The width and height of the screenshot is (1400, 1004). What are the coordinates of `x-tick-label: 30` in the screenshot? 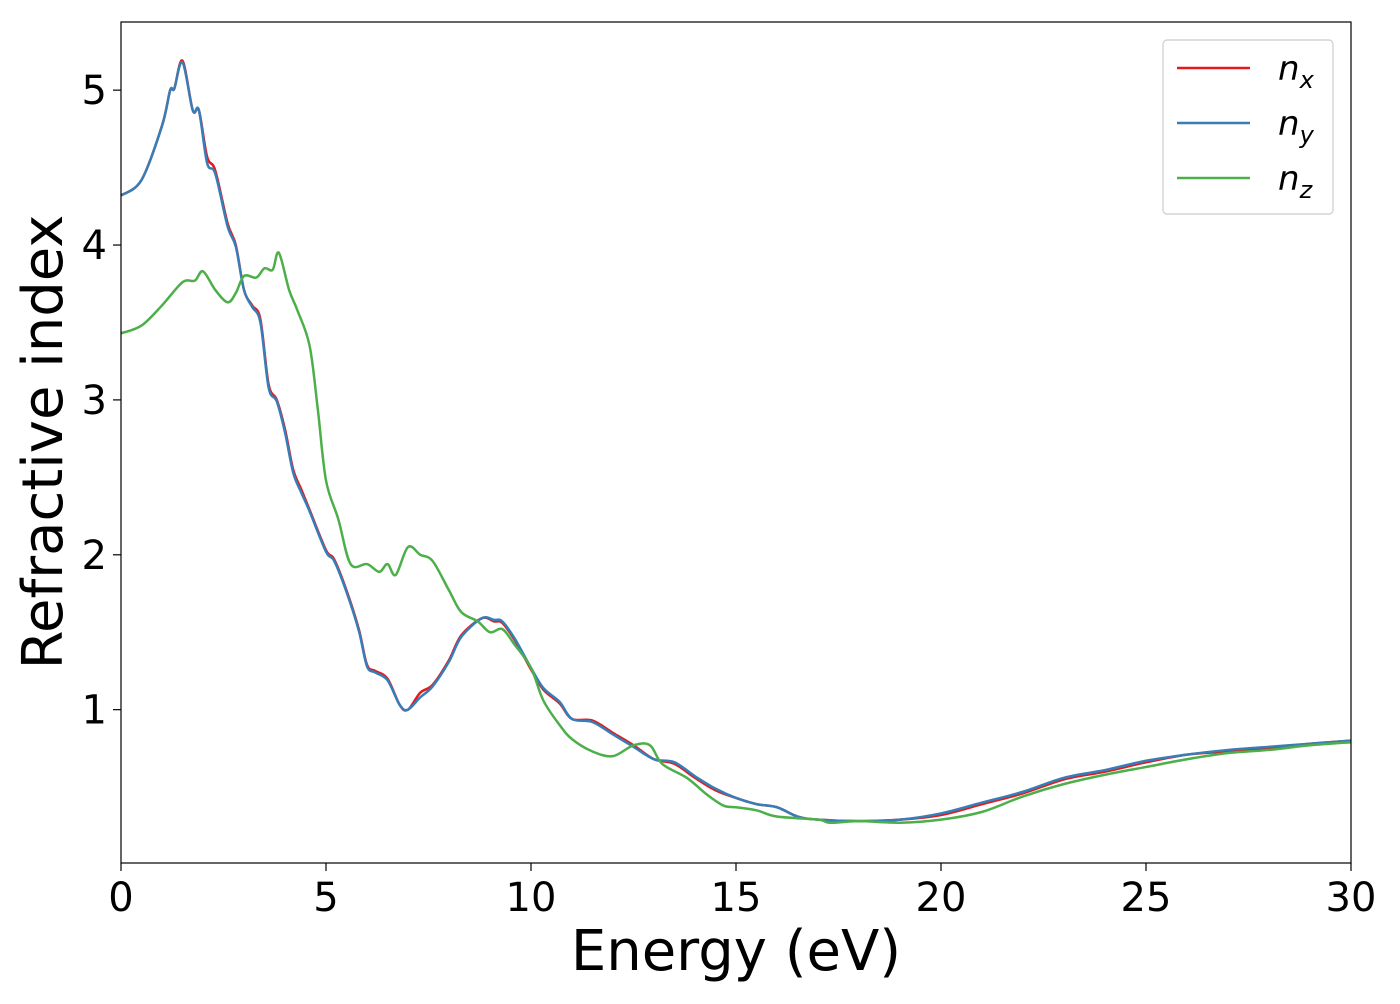 It's located at (1351, 898).